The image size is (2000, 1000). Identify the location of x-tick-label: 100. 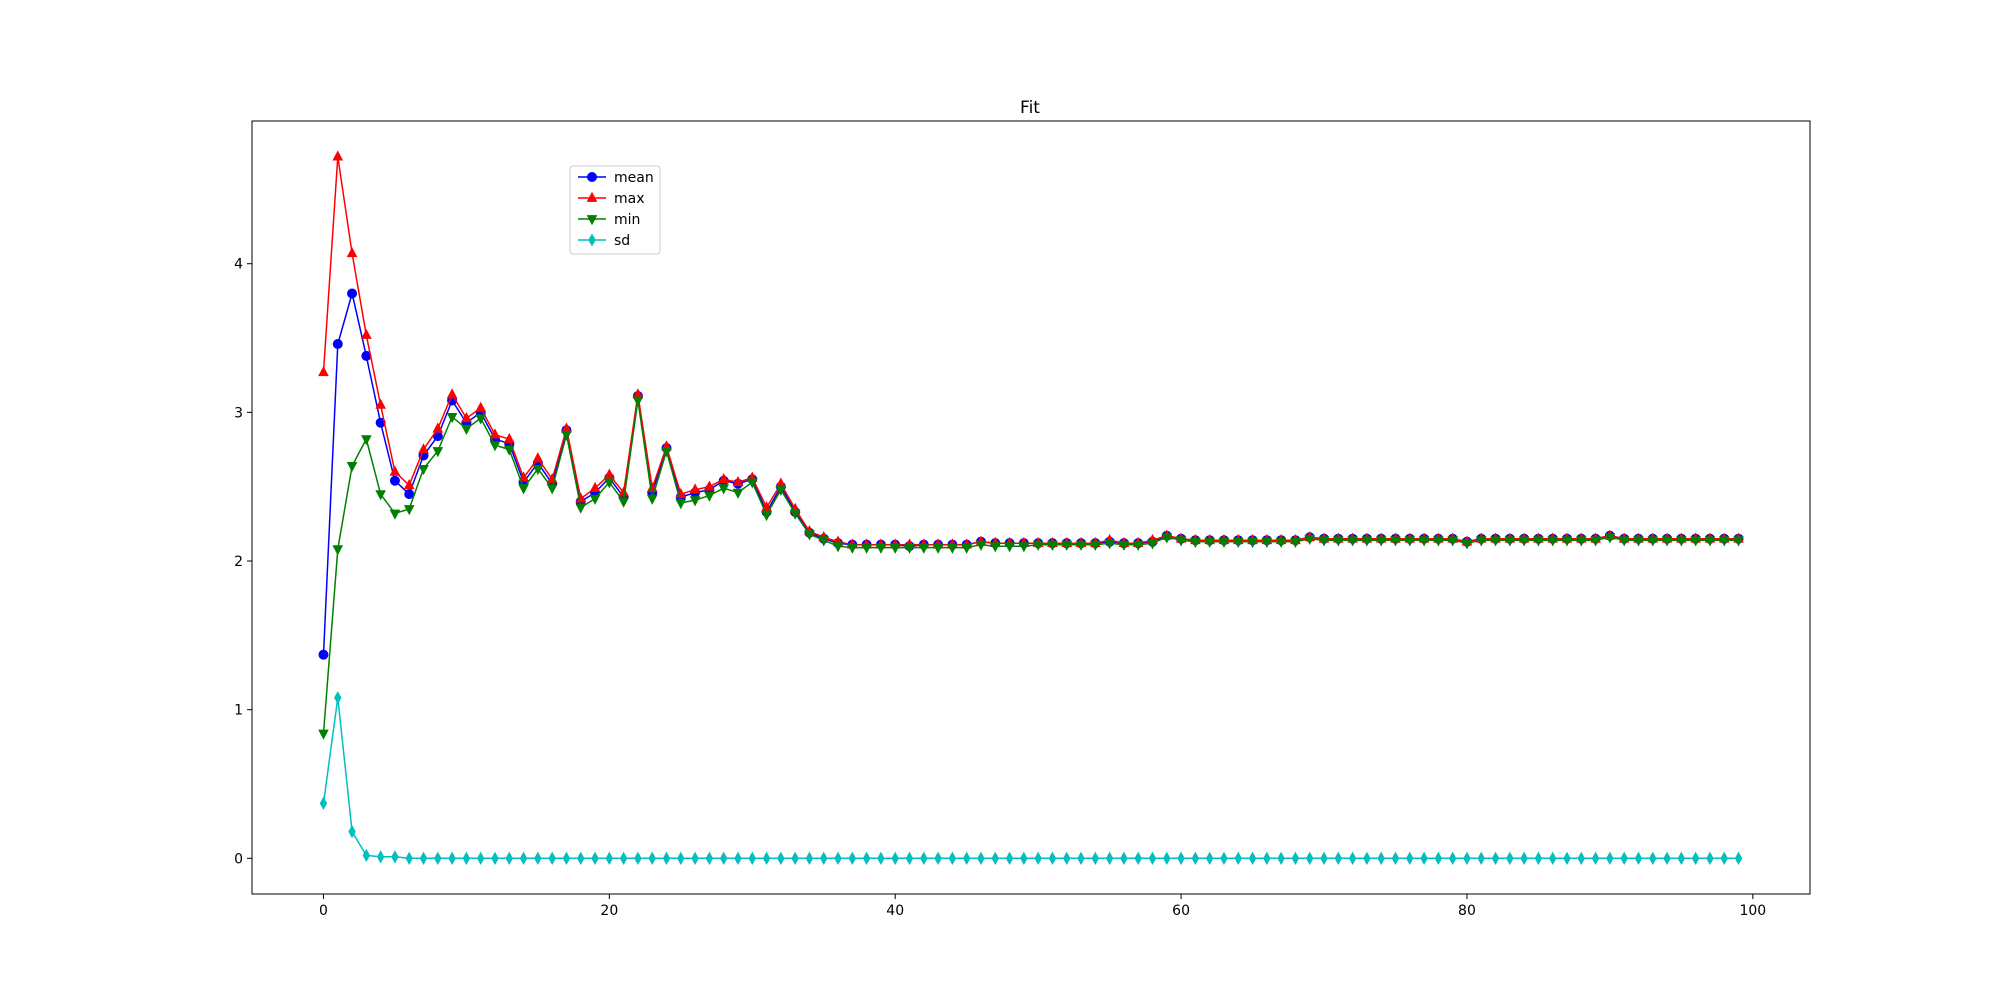
(1752, 911).